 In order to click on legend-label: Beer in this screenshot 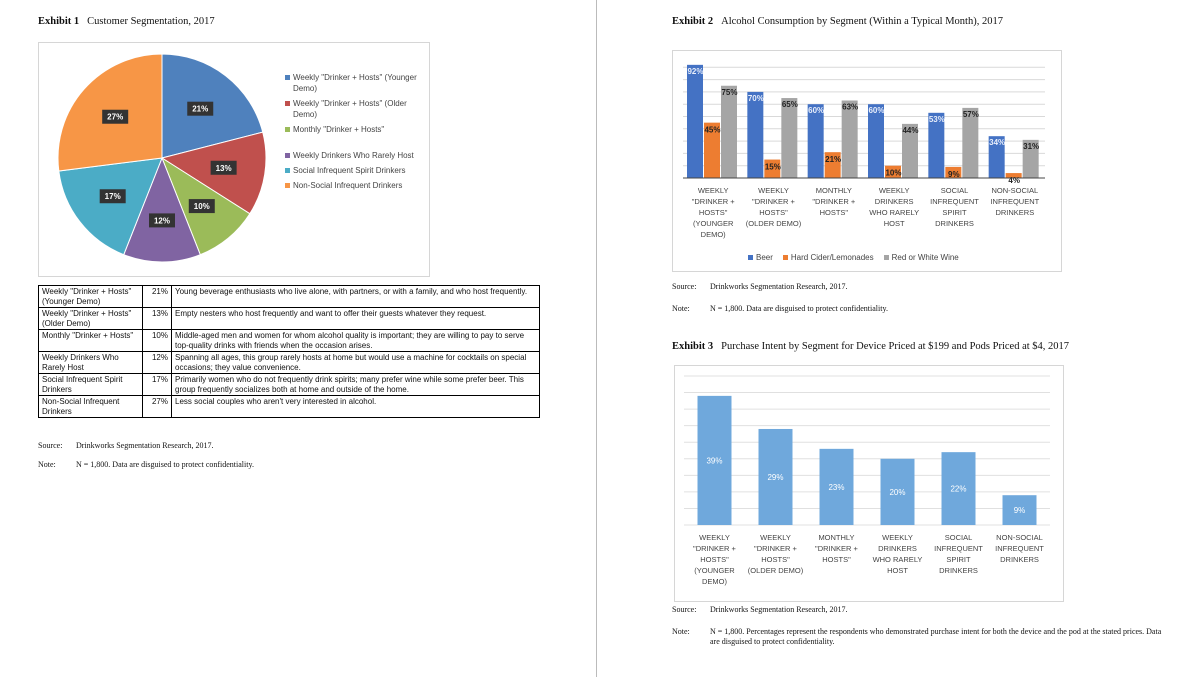, I will do `click(764, 257)`.